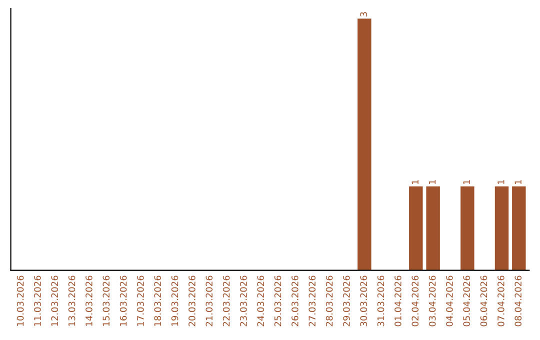 Image resolution: width=540 pixels, height=340 pixels. I want to click on x-tick-label: 11.03.2026, so click(37, 301).